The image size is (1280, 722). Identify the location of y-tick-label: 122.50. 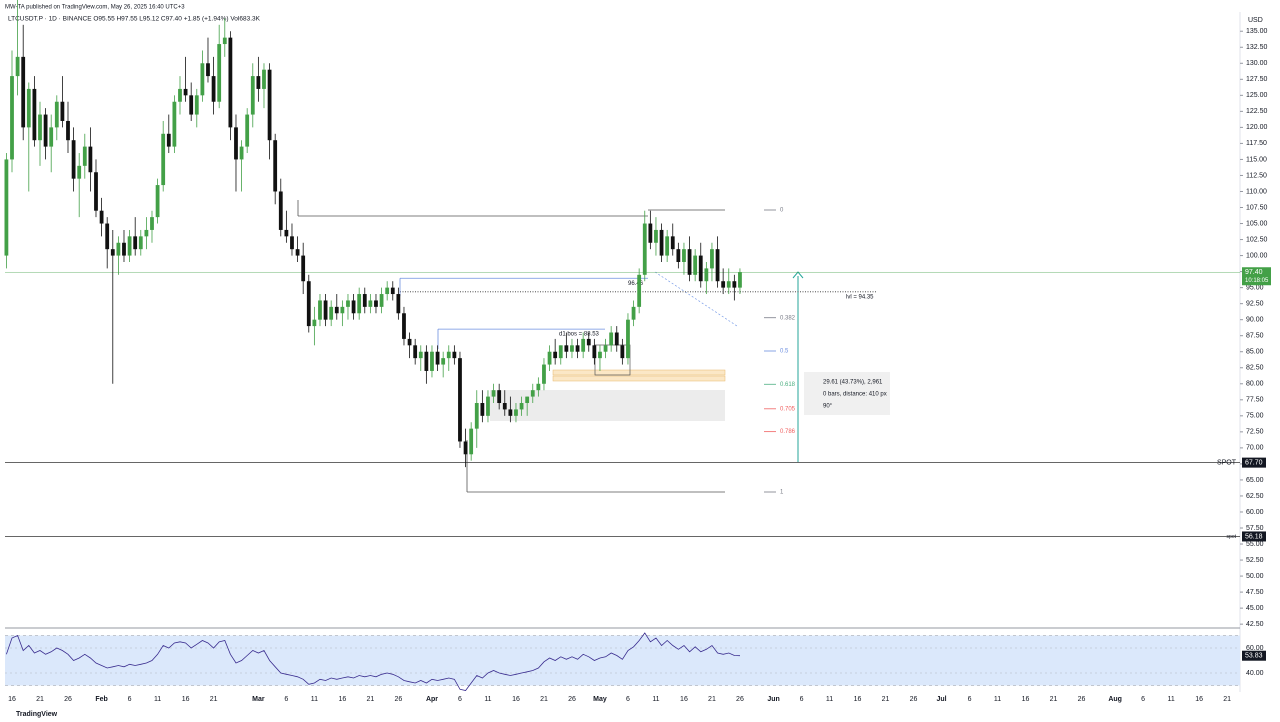
(1257, 111).